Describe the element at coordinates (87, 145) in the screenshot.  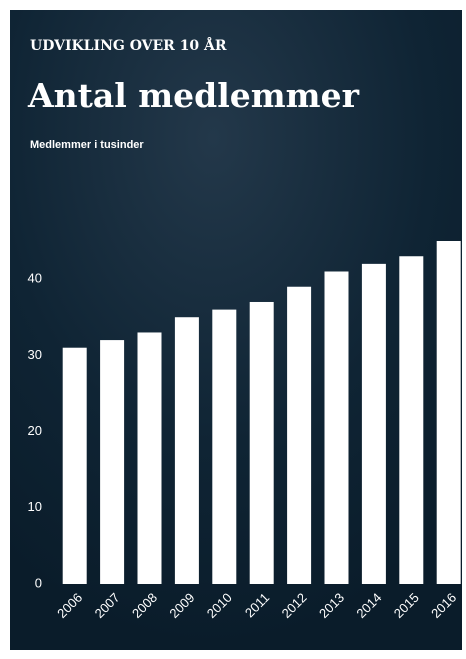
I see `chart-subtitle: Medlemmer i tusinder` at that location.